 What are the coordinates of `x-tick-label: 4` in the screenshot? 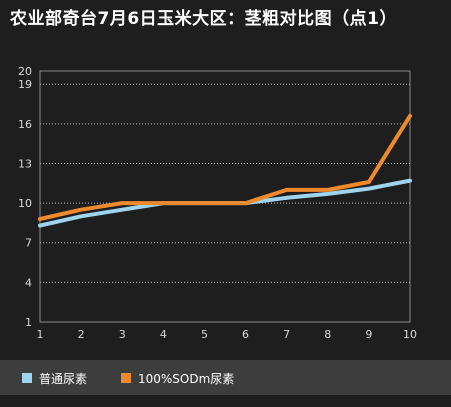 It's located at (163, 334).